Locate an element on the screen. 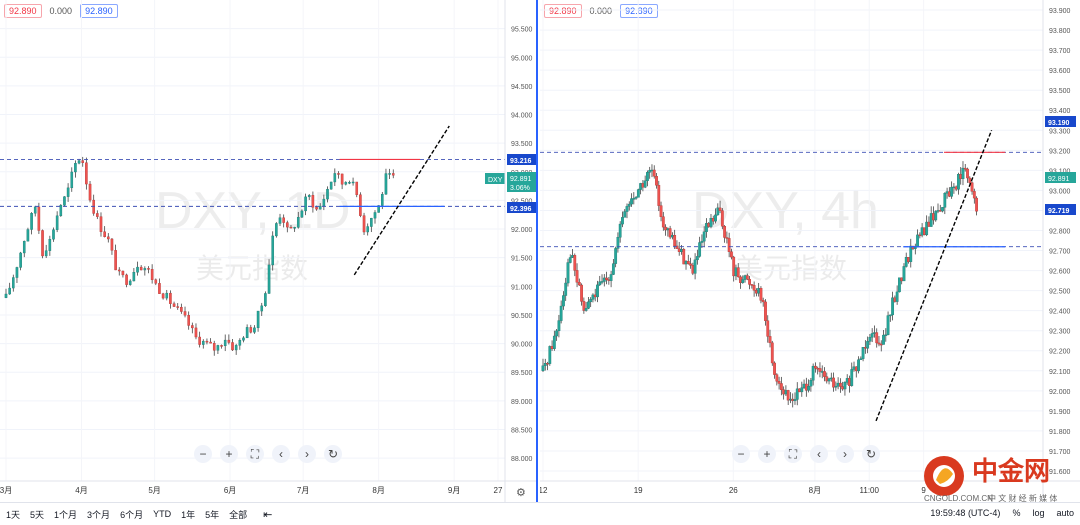 This screenshot has width=1080, height=525. range-3m: 3个月 is located at coordinates (99, 514).